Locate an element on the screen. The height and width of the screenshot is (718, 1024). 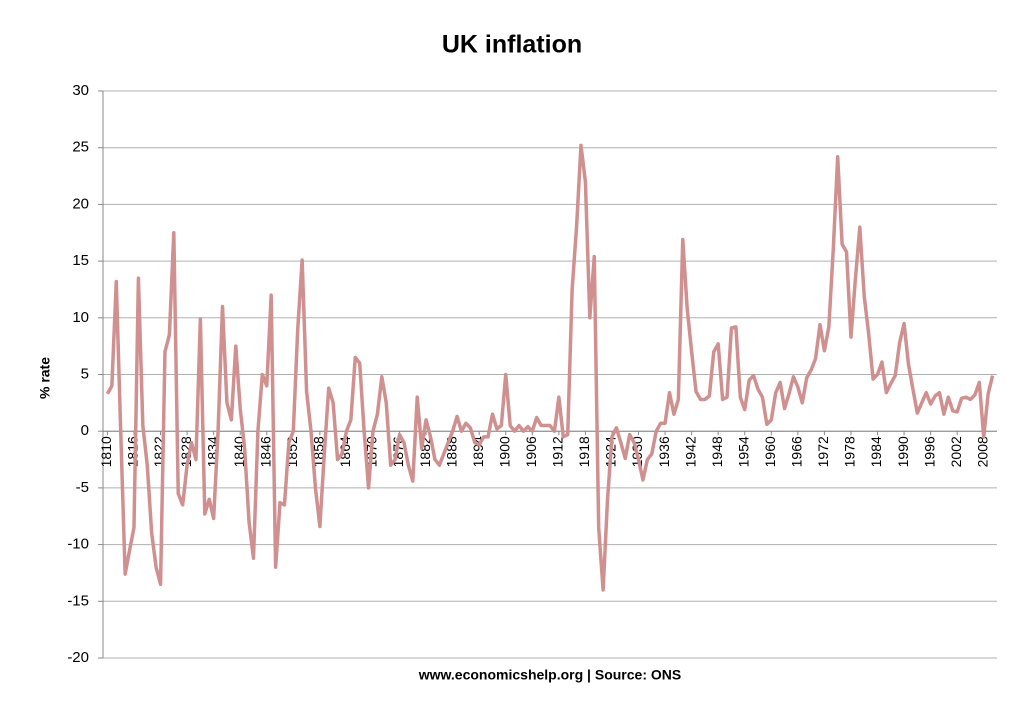
x-tick-label: 1810 is located at coordinates (106, 451).